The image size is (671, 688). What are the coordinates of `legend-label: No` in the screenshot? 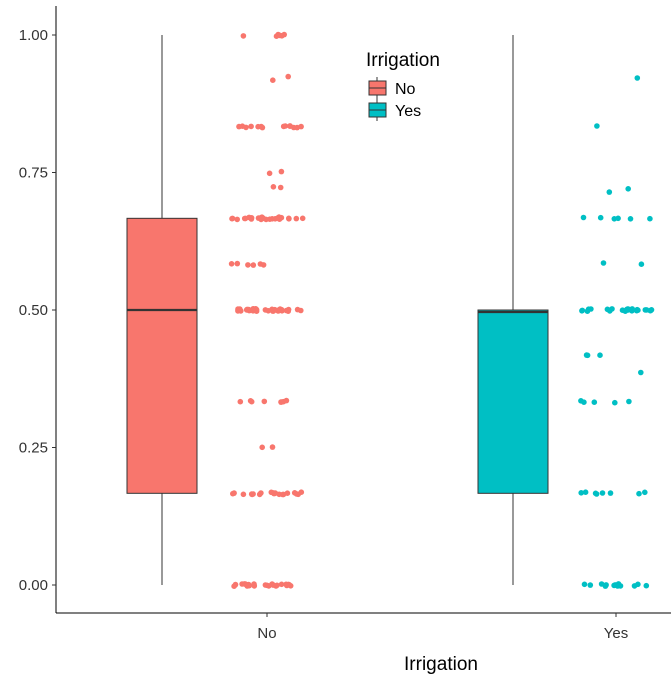 It's located at (405, 89).